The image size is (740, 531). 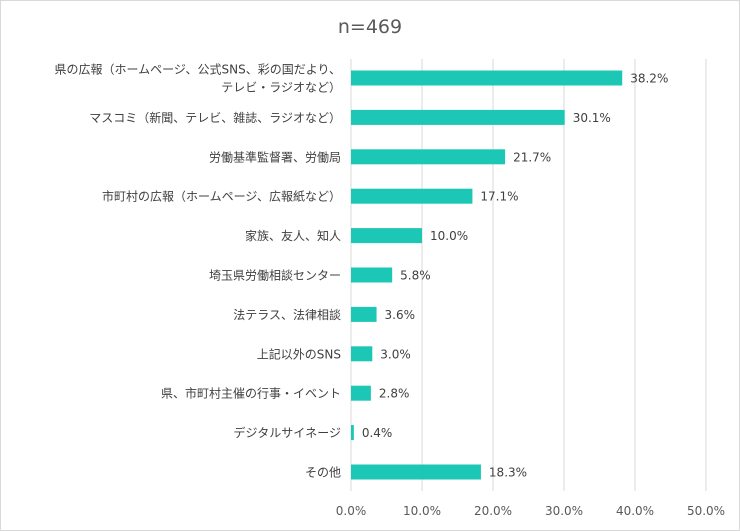 What do you see at coordinates (351, 511) in the screenshot?
I see `x-tick-label: 0.0%` at bounding box center [351, 511].